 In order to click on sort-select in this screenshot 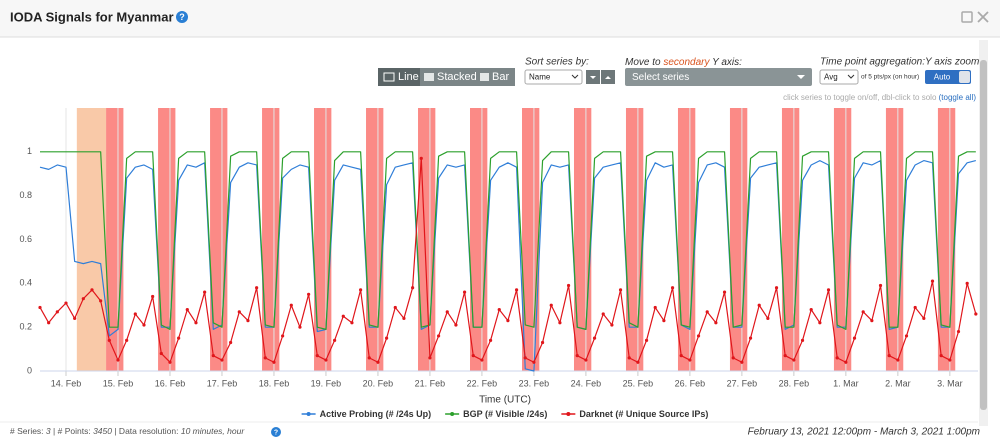, I will do `click(553, 77)`.